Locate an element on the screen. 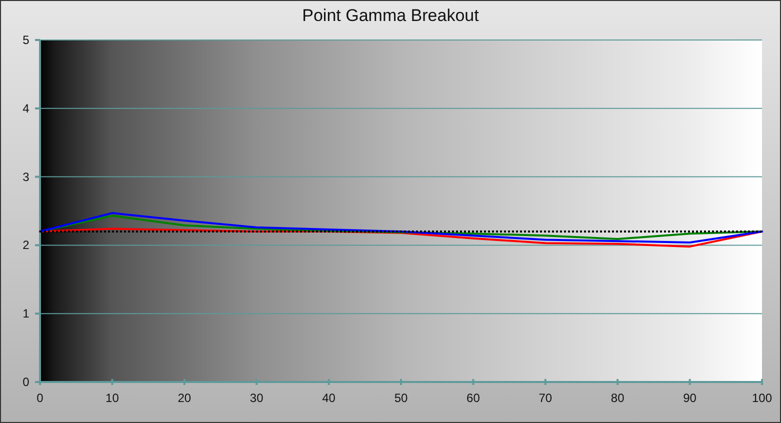 The image size is (781, 423). y-tick-label: 5 is located at coordinates (26, 40).